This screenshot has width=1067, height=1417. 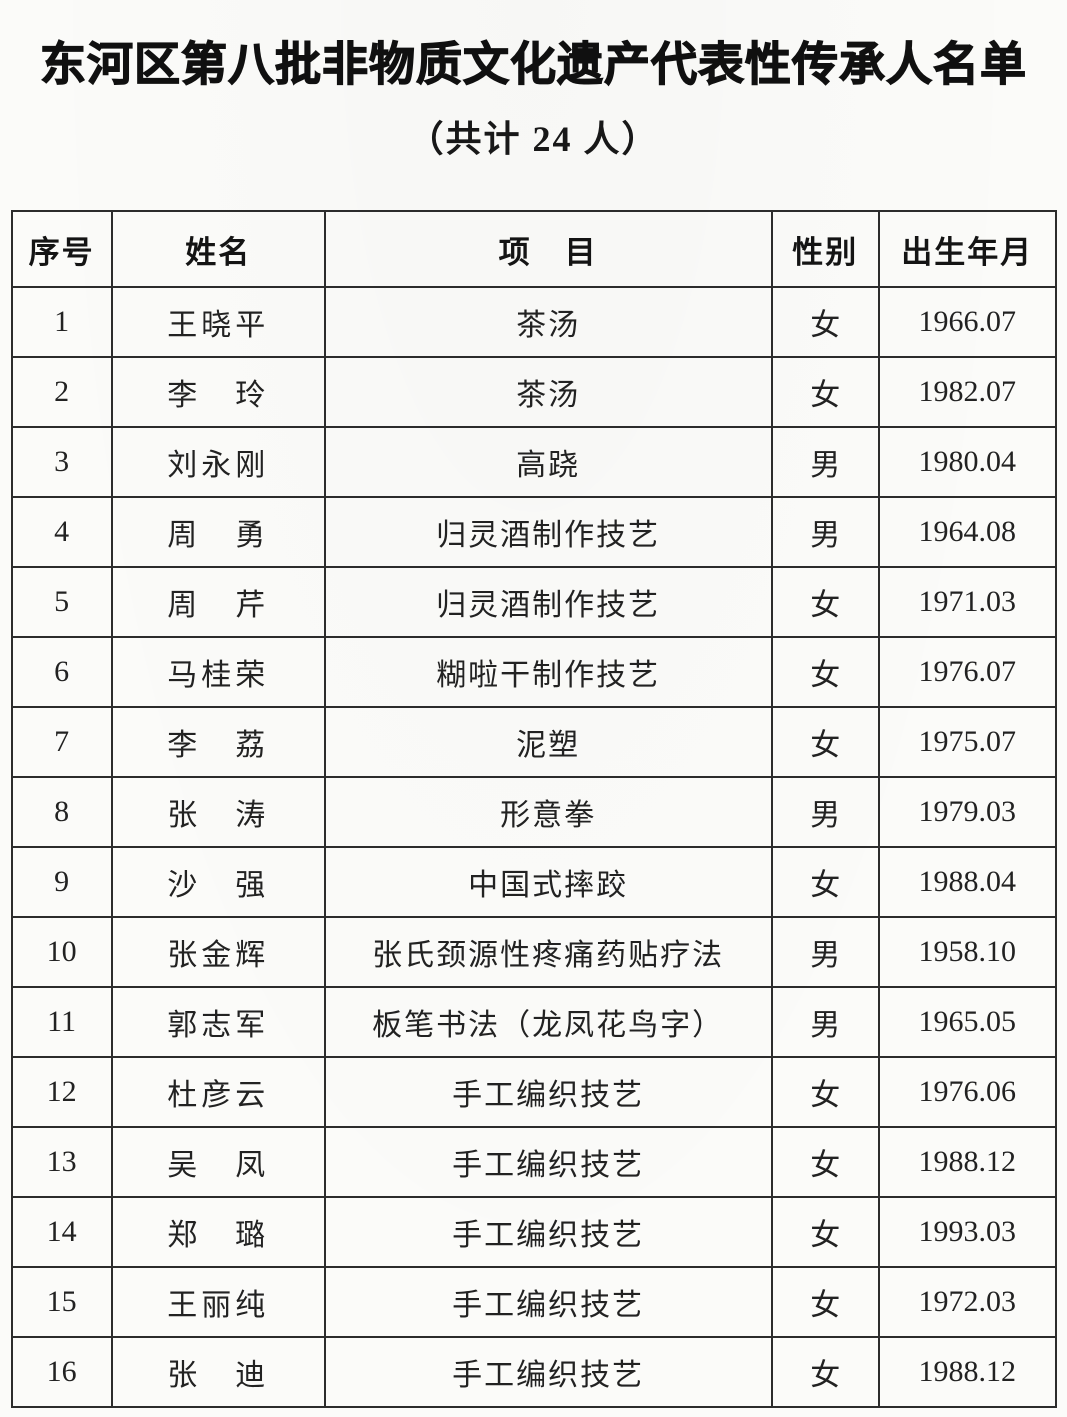 I want to click on cell-project: 泥塑, so click(x=548, y=742).